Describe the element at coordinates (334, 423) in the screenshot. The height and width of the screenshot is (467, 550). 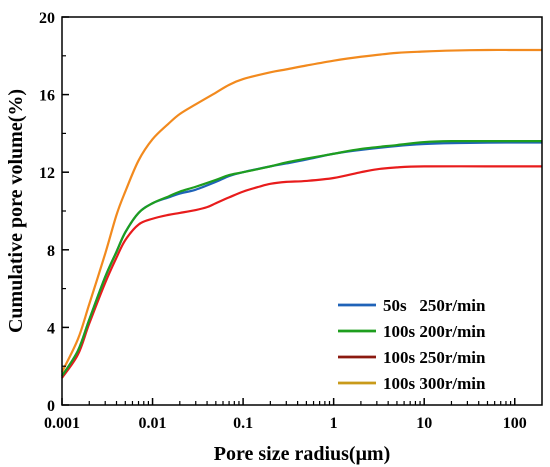
I see `x-tick-label: 1` at that location.